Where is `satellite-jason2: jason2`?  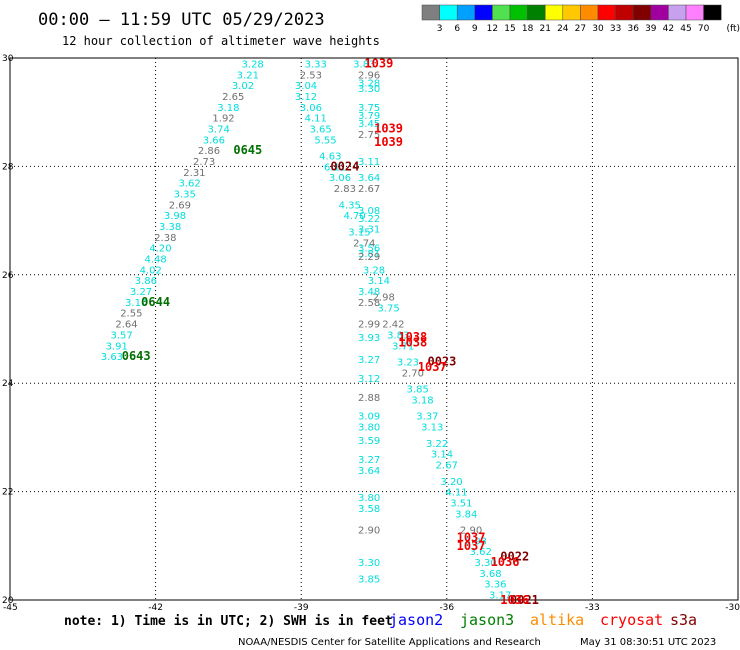
satellite-jason2: jason2 is located at coordinates (416, 620).